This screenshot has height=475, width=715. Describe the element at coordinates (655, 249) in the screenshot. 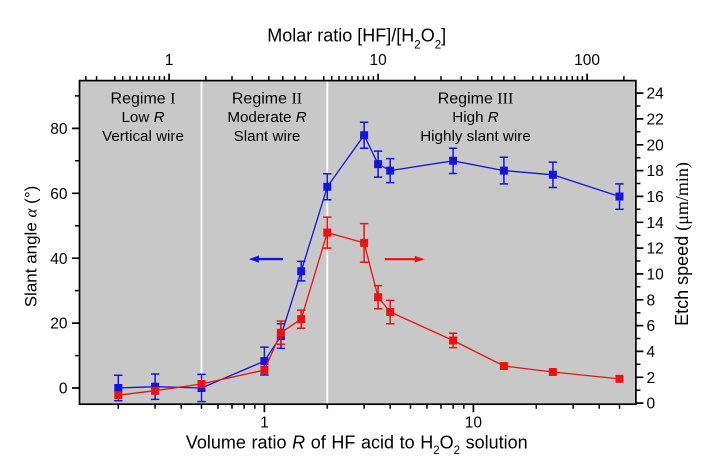

I see `svg-text: 12` at that location.